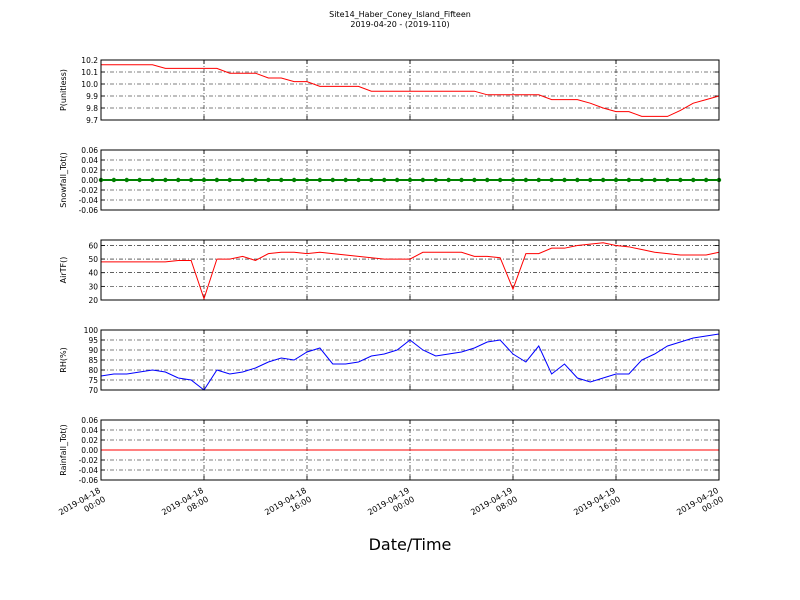  Describe the element at coordinates (92, 108) in the screenshot. I see `y-tick-label: 9.8` at that location.